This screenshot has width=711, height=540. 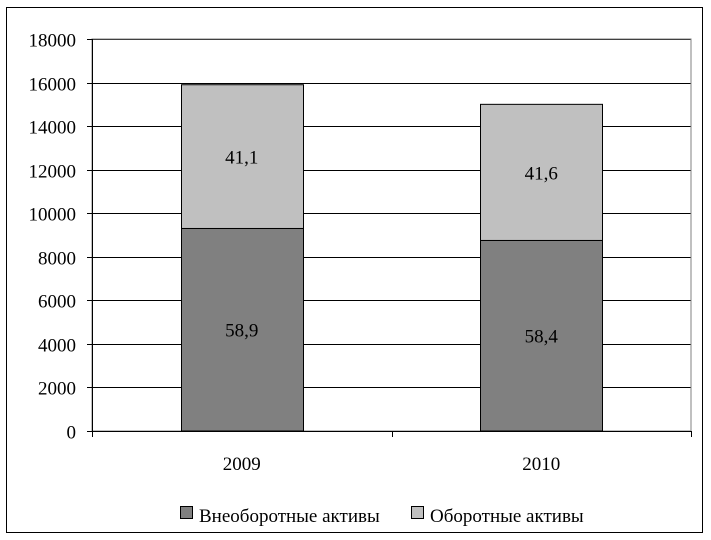 What do you see at coordinates (57, 302) in the screenshot?
I see `y-tick-label: 6000` at bounding box center [57, 302].